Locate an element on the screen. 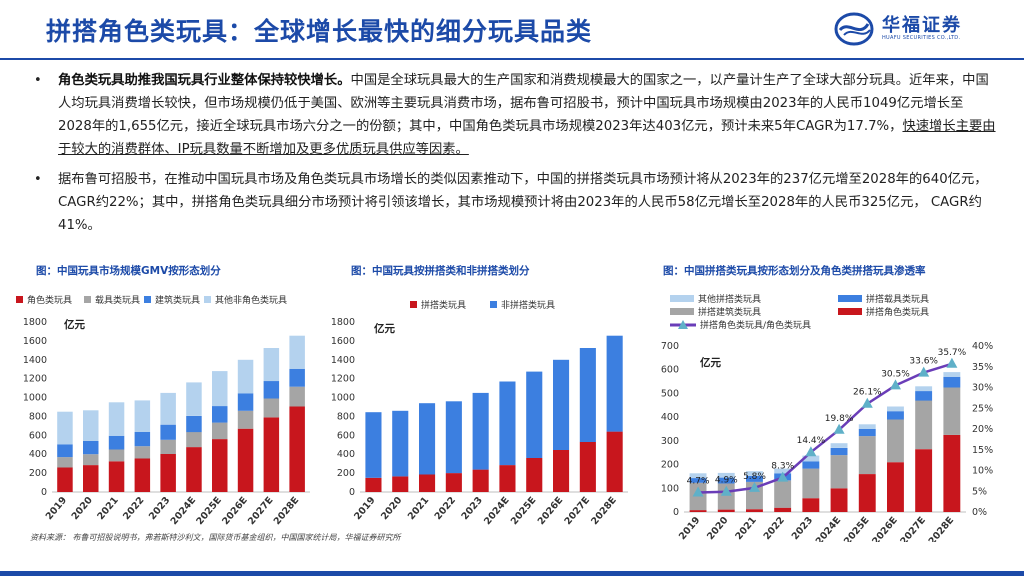 This screenshot has width=1024, height=576. legend-label: 拼搭载具类玩具 is located at coordinates (897, 299).